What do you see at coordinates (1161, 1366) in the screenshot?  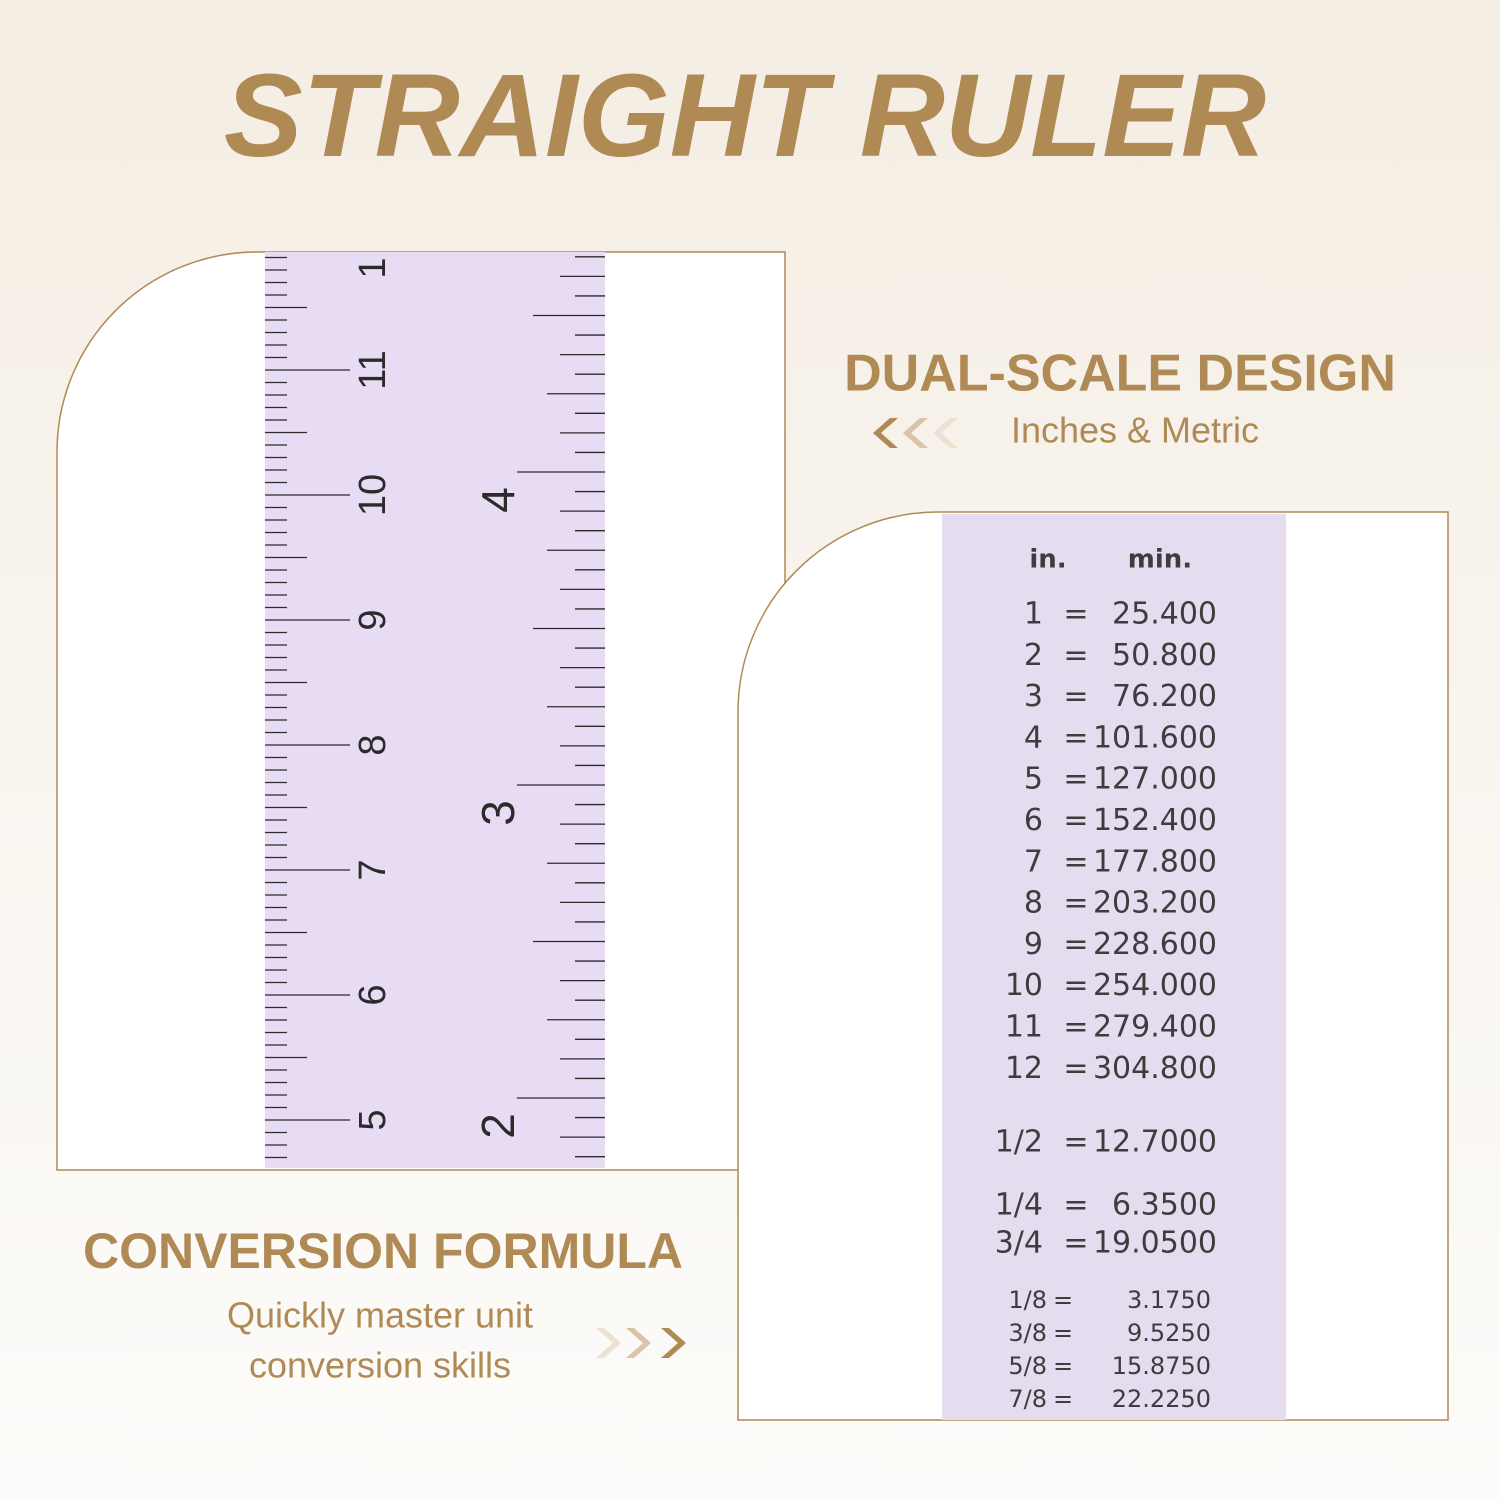 I see `table-mm: 15.8750` at bounding box center [1161, 1366].